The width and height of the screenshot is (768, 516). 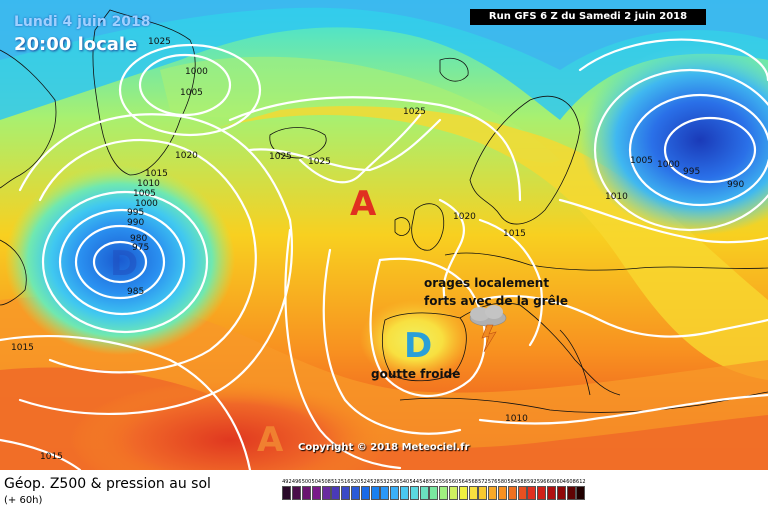 I want to click on color-scale-step: 500, so click(x=307, y=489).